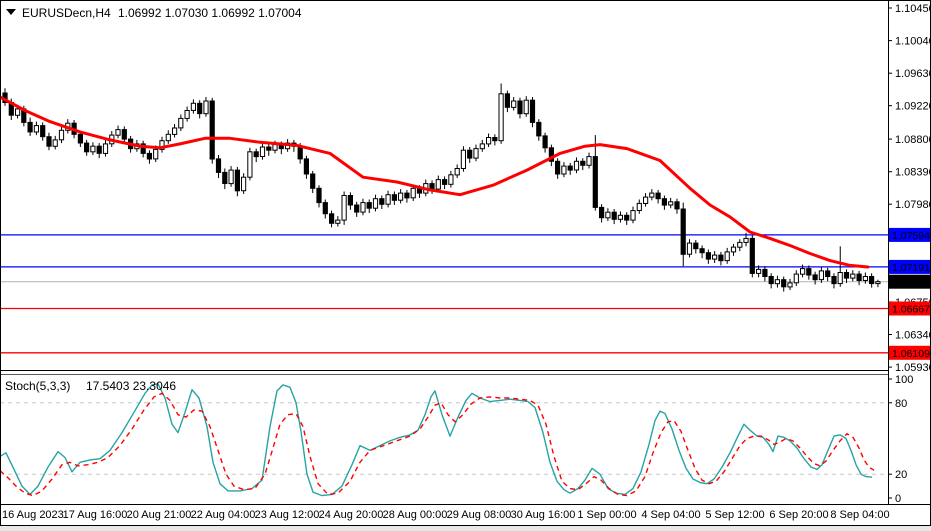 Image resolution: width=931 pixels, height=531 pixels. What do you see at coordinates (913, 9) in the screenshot?
I see `price-tick-label: 1.10450` at bounding box center [913, 9].